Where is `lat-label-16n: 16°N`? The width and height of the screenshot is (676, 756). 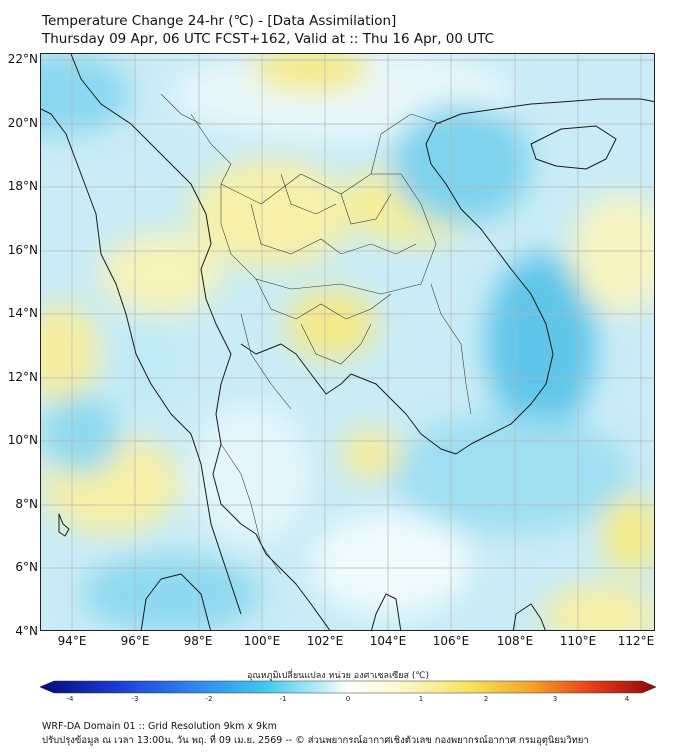
lat-label-16n: 16°N is located at coordinates (22, 250).